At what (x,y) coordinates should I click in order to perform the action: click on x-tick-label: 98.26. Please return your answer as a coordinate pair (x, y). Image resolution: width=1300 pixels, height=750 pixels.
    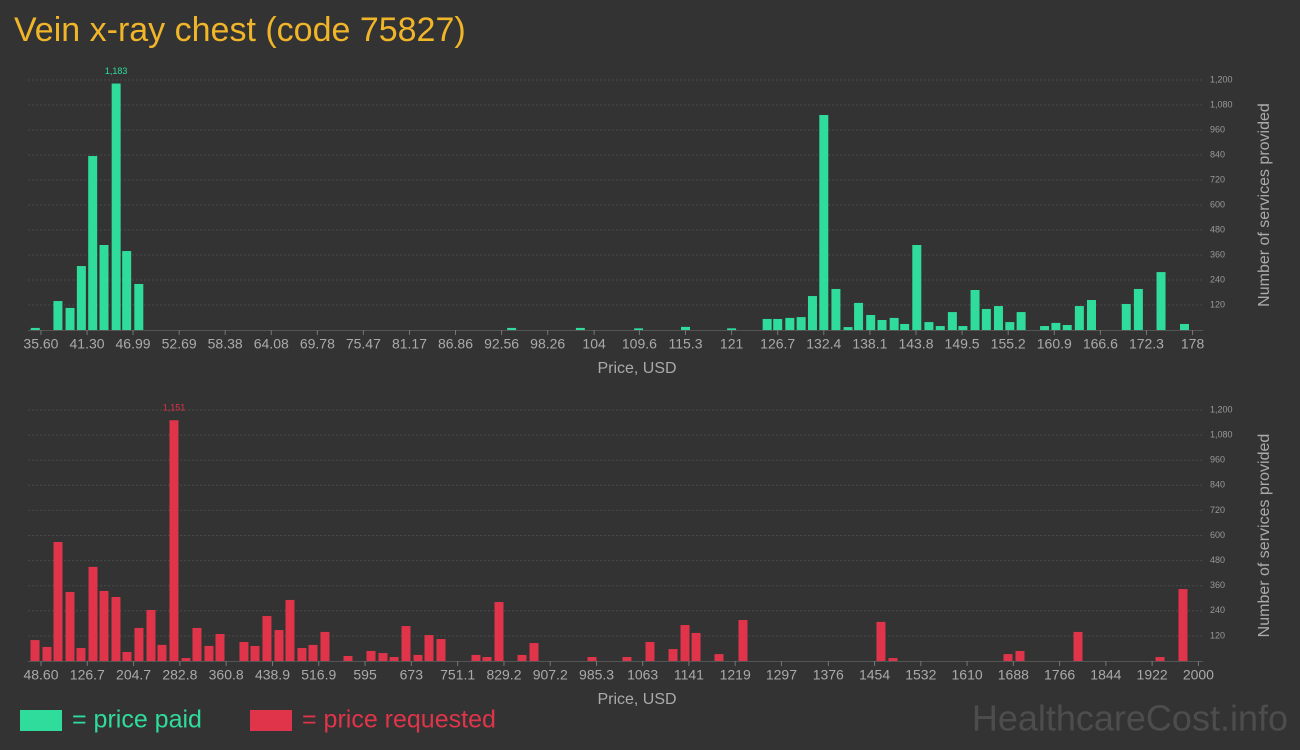
    Looking at the image, I should click on (547, 344).